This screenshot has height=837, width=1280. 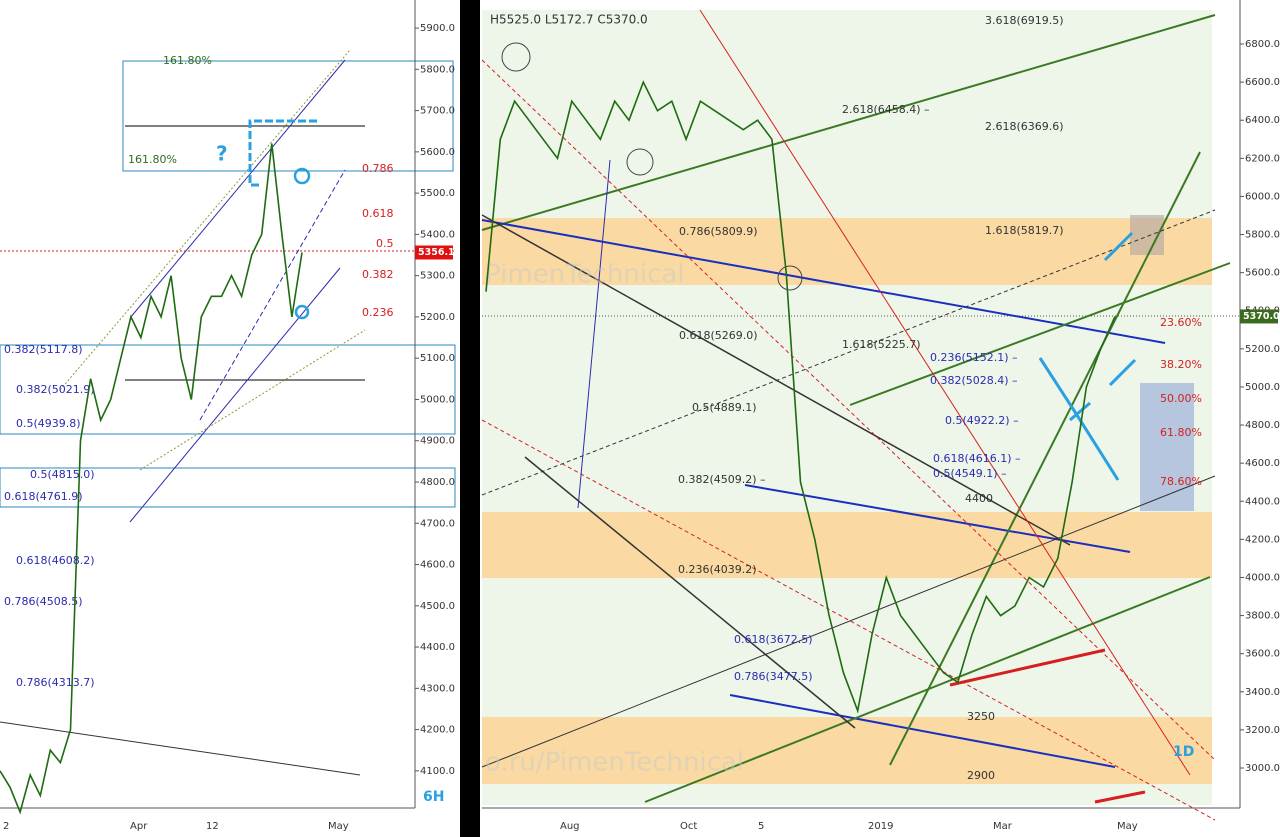 What do you see at coordinates (1262, 654) in the screenshot?
I see `y-tick-label: 3600.0` at bounding box center [1262, 654].